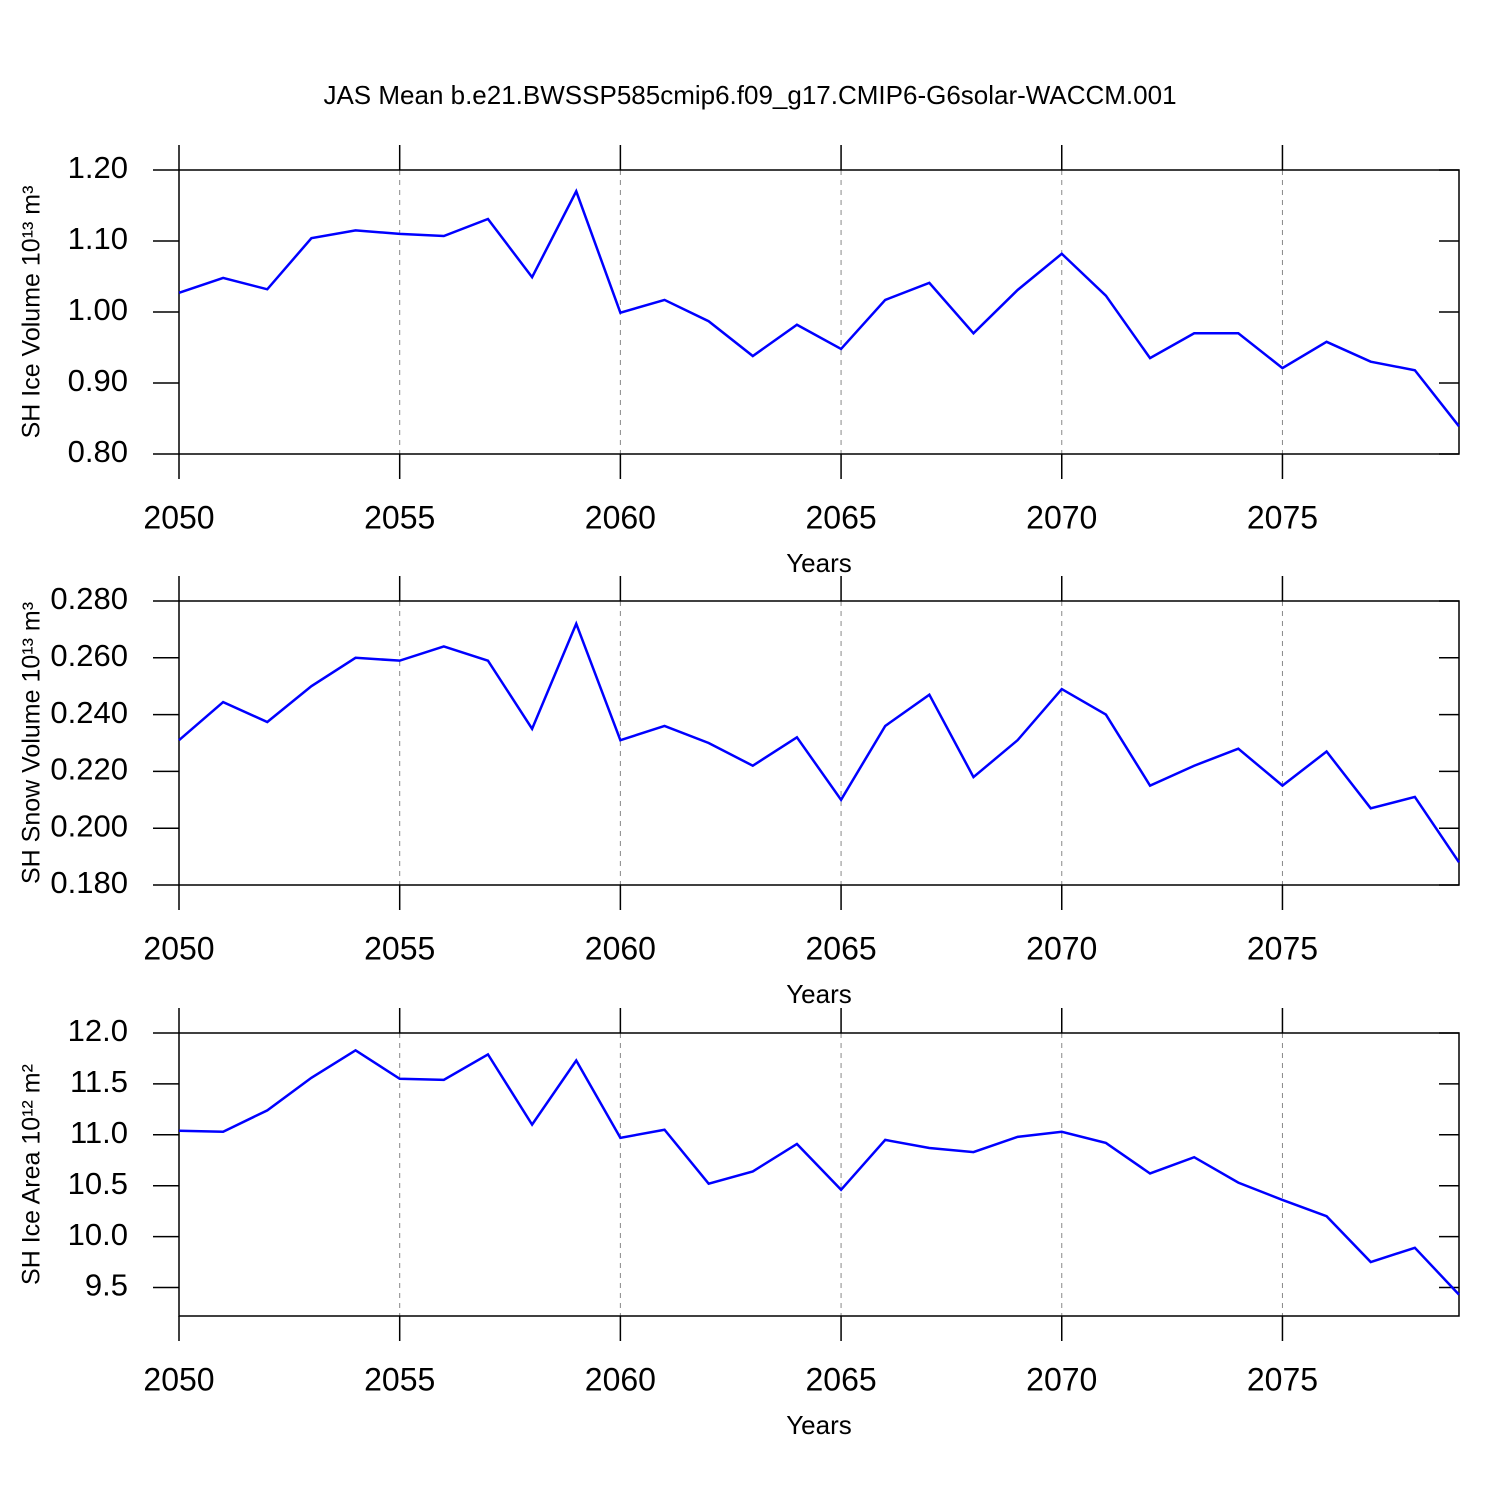 This screenshot has height=1500, width=1500. Describe the element at coordinates (89, 882) in the screenshot. I see `y-tick-label: 0.180` at that location.